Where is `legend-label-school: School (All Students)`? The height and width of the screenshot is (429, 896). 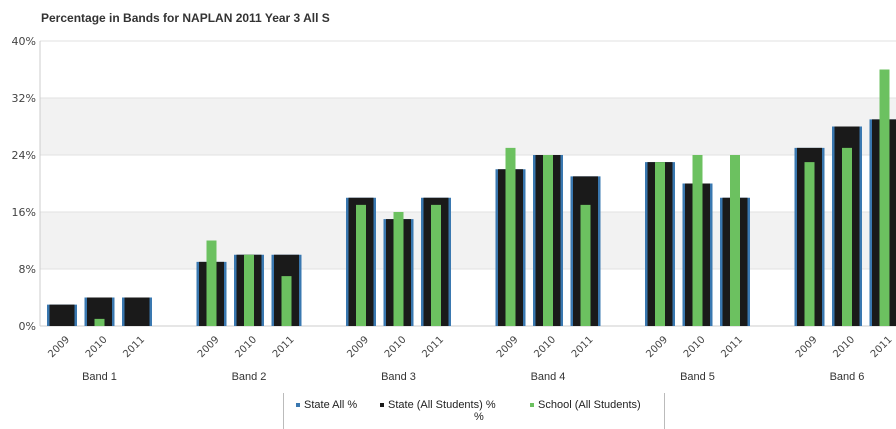 legend-label-school: School (All Students) is located at coordinates (589, 405).